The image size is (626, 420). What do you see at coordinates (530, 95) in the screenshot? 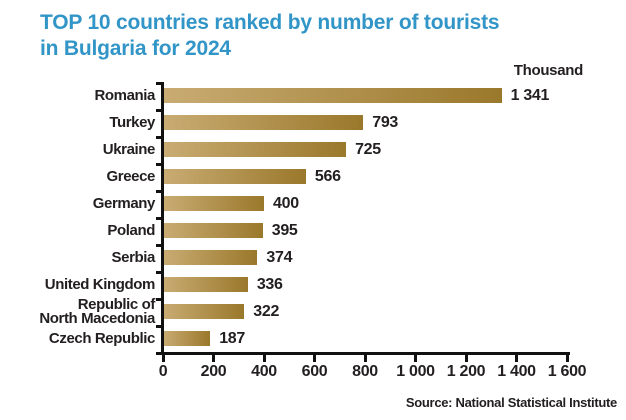
I see `value-label: 1 341` at bounding box center [530, 95].